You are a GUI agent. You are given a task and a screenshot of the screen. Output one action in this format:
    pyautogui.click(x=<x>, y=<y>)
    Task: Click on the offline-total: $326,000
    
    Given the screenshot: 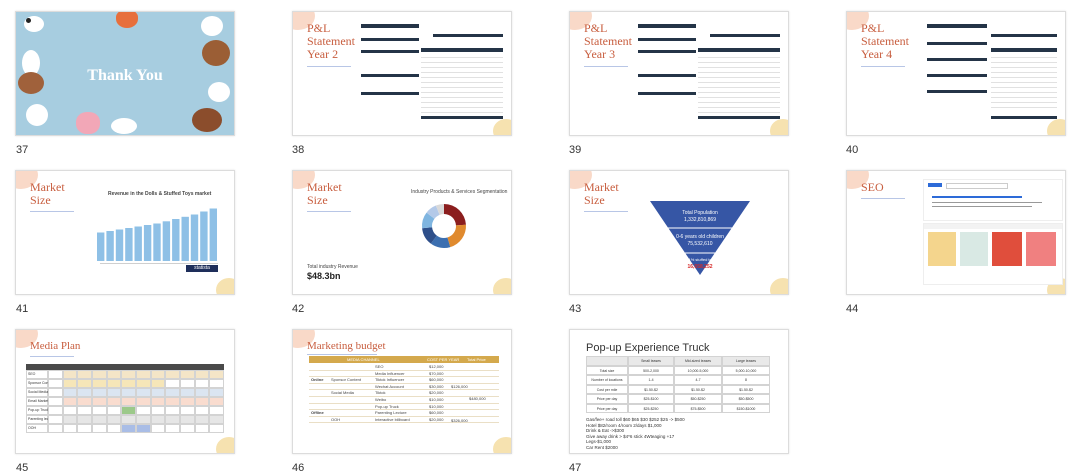 What is the action you would take?
    pyautogui.click(x=459, y=420)
    